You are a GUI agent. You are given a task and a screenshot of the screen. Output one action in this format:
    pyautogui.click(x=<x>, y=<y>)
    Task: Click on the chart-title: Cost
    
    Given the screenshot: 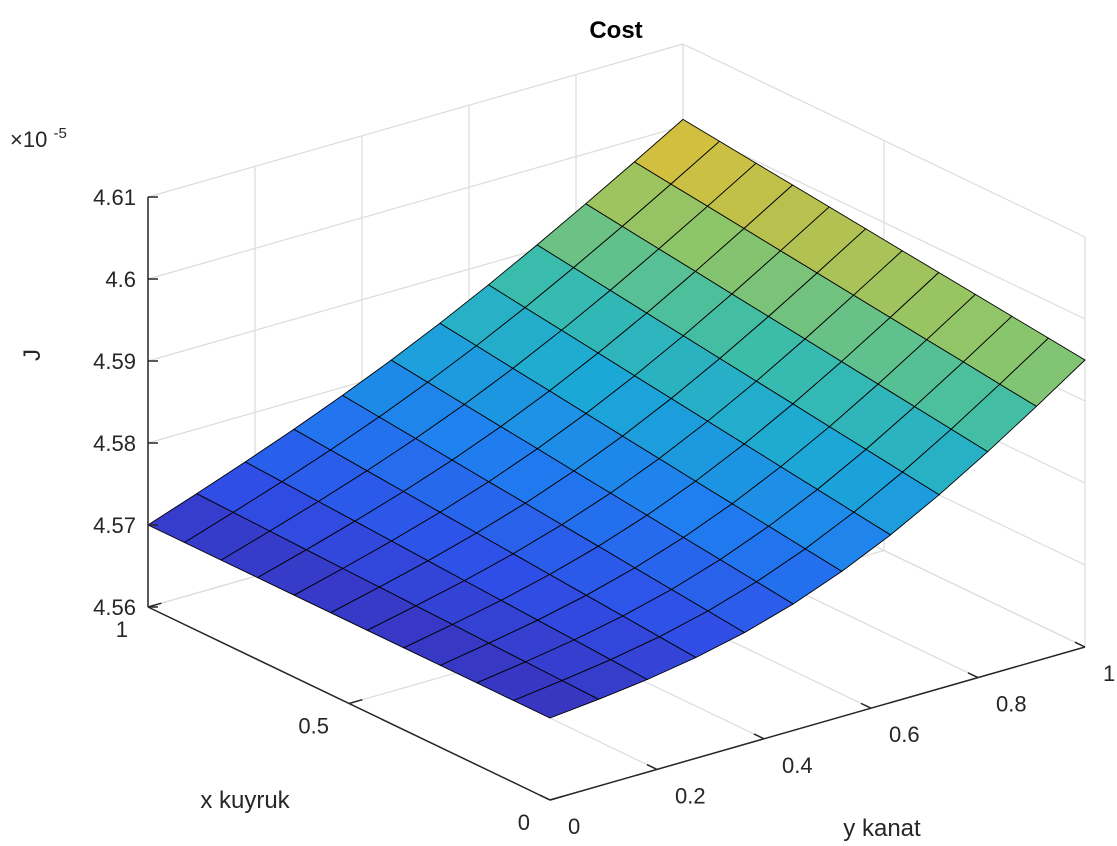 What is the action you would take?
    pyautogui.click(x=615, y=30)
    